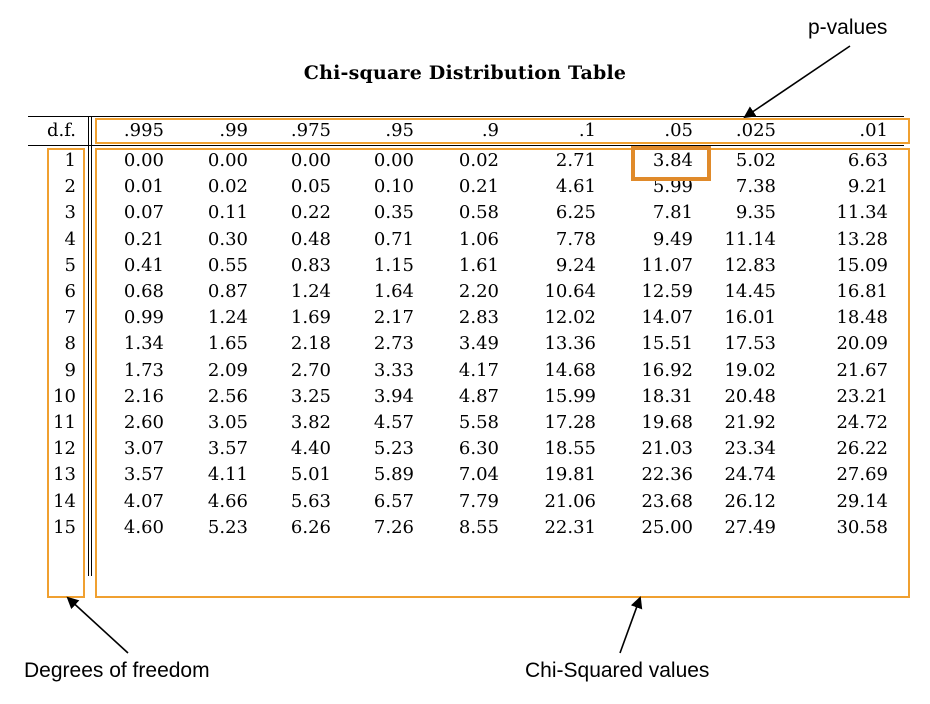 Image resolution: width=930 pixels, height=704 pixels. What do you see at coordinates (862, 475) in the screenshot?
I see `value-cell: 27.69` at bounding box center [862, 475].